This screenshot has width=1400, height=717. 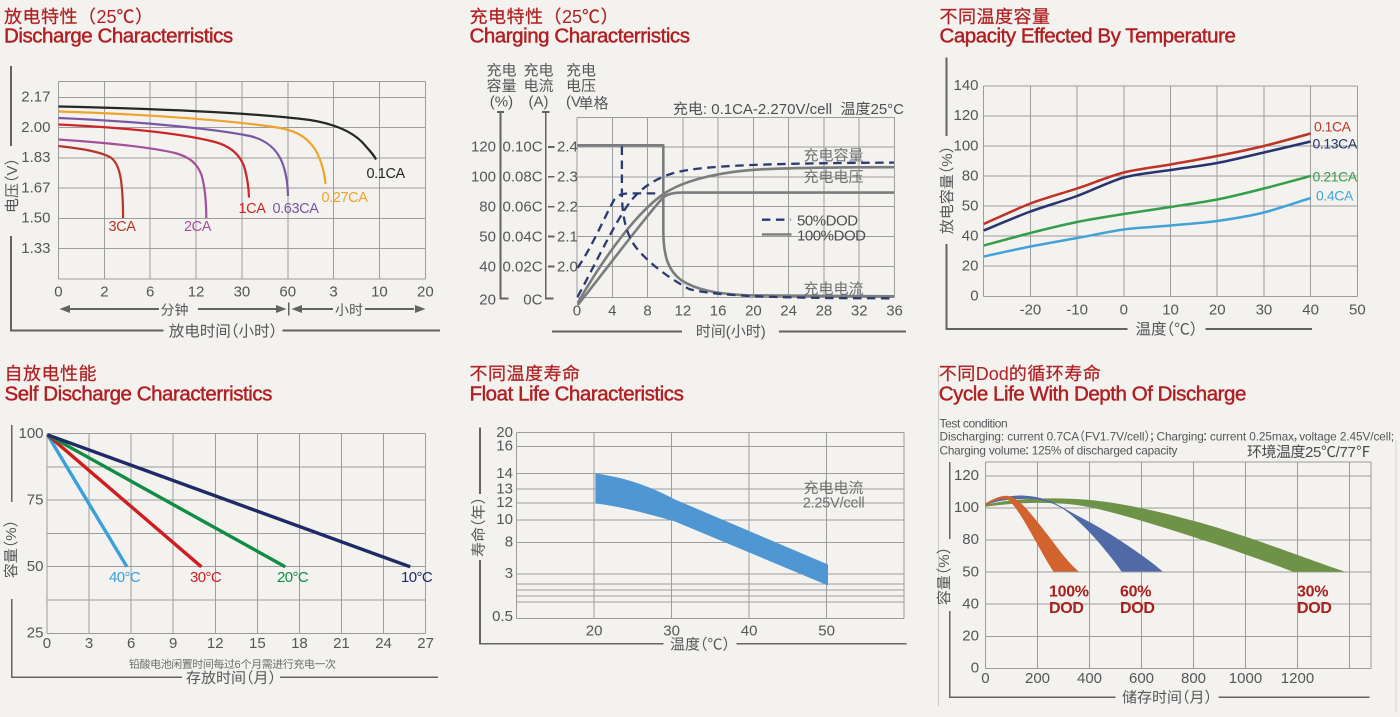 I want to click on svg-text: 16, so click(x=718, y=311).